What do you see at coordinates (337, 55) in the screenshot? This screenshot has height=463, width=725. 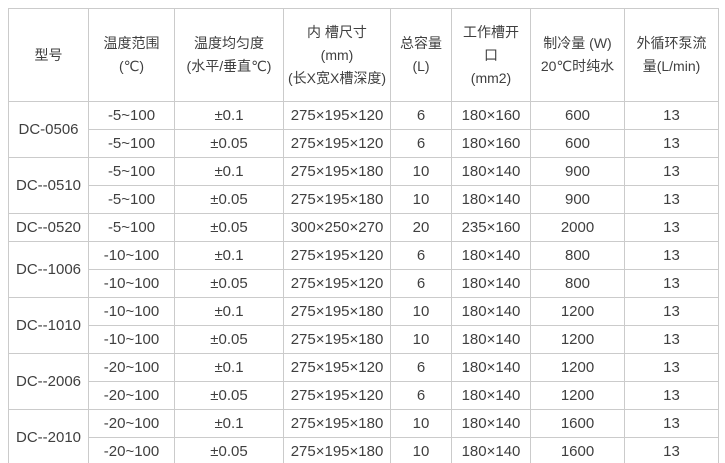 I see `header-tank-size: 内 槽尺寸 (mm) (长X宽X槽深度)` at bounding box center [337, 55].